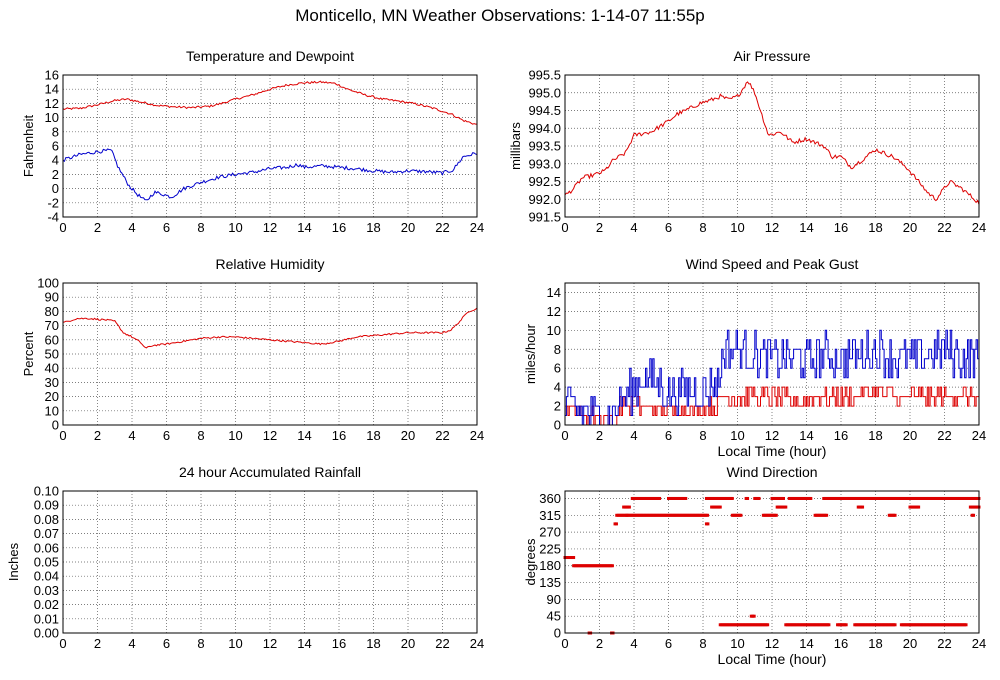 The image size is (1000, 680). Describe the element at coordinates (550, 498) in the screenshot. I see `y-tick-label: 360` at that location.